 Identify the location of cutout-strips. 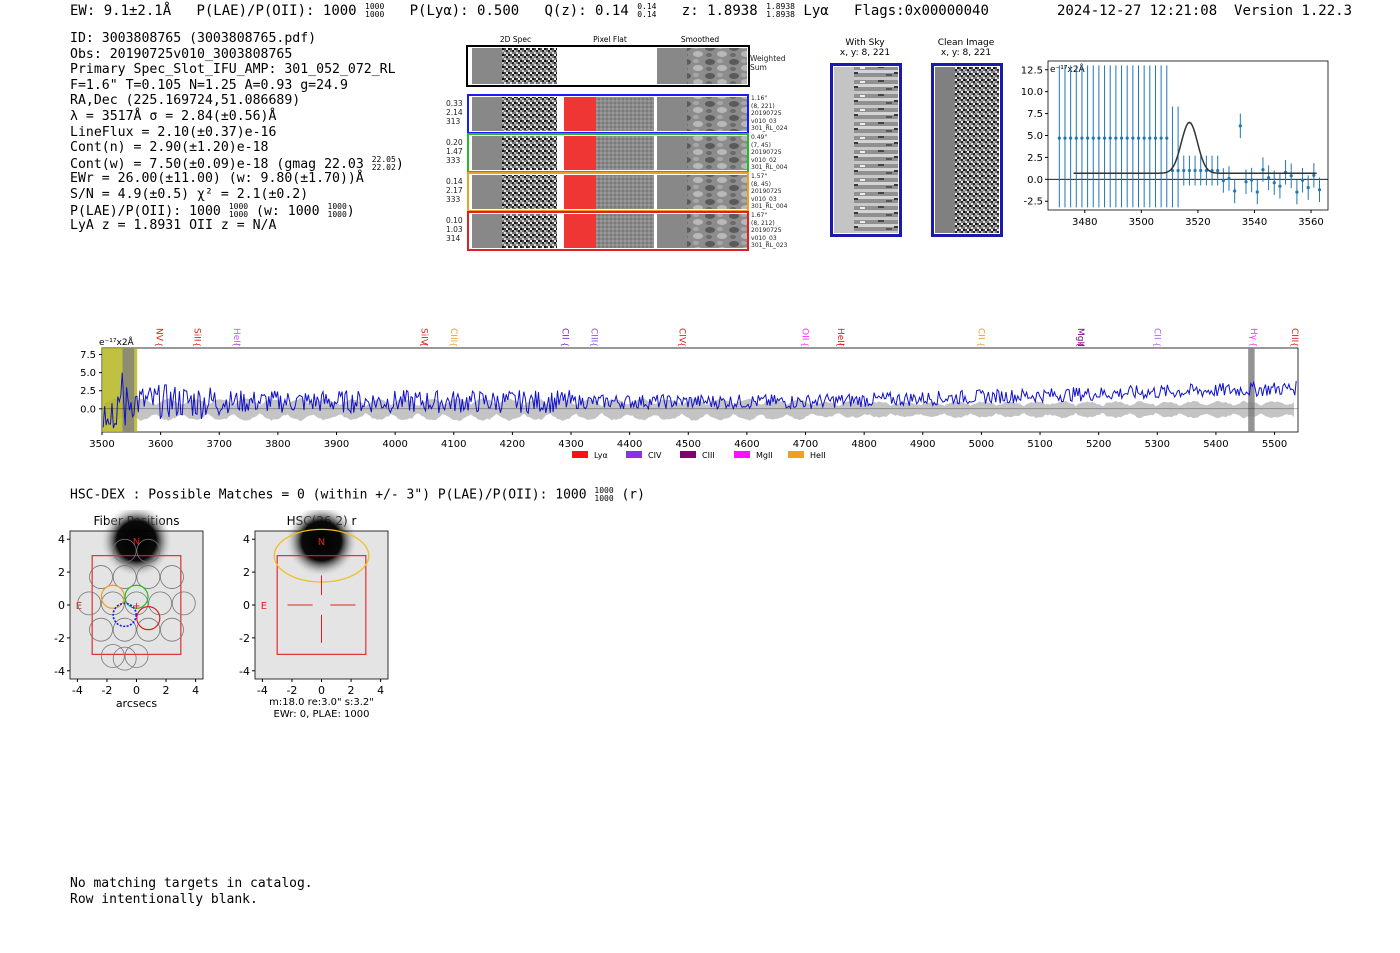
(608, 148).